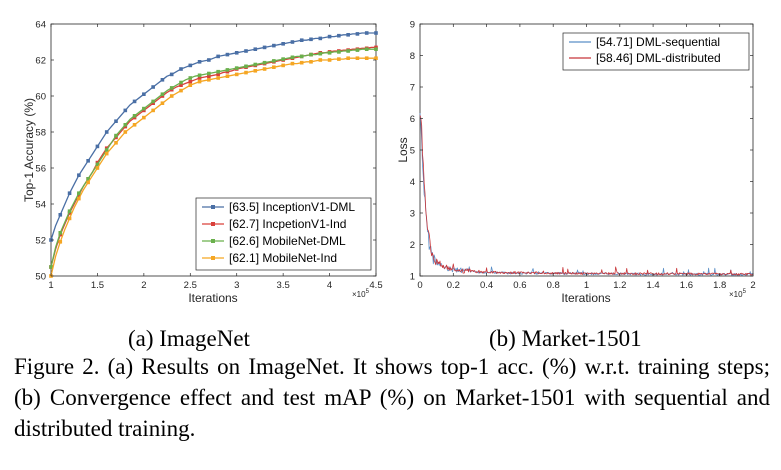 This screenshot has height=470, width=781. Describe the element at coordinates (40, 133) in the screenshot. I see `y-tick-label: 58` at that location.